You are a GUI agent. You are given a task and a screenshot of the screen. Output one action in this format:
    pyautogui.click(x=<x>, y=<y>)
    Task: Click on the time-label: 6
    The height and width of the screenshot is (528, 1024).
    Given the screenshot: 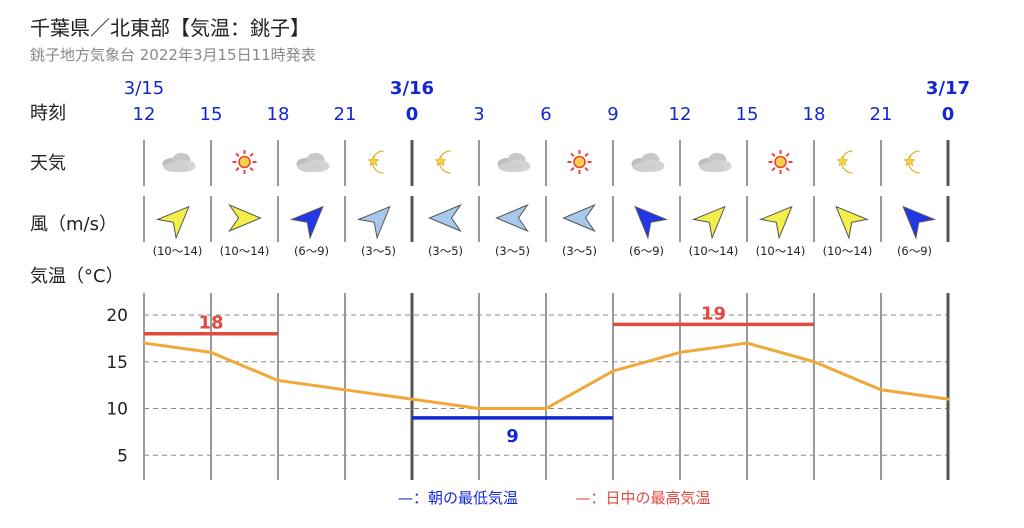 What is the action you would take?
    pyautogui.click(x=545, y=114)
    